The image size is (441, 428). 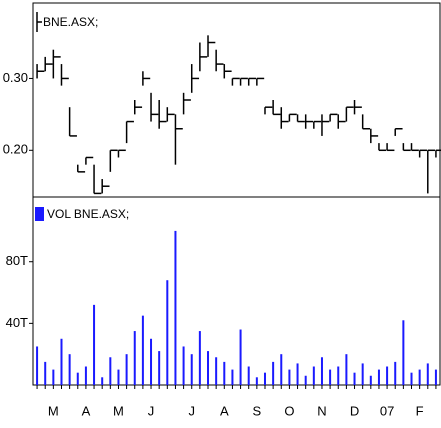 What do you see at coordinates (39, 214) in the screenshot?
I see `volume-legend-marker` at bounding box center [39, 214].